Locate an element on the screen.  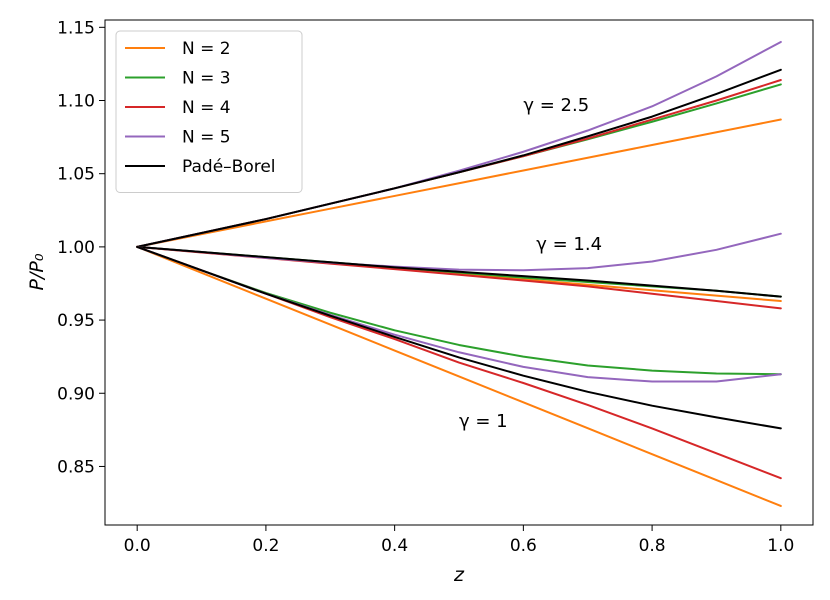
x-tick-label: 0.6 is located at coordinates (523, 546).